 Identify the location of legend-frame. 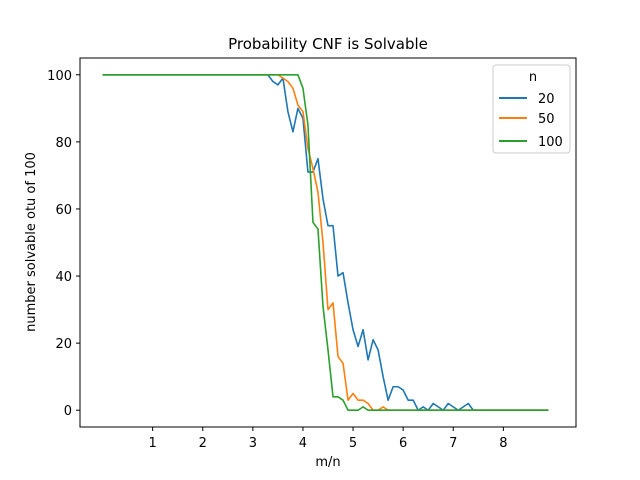
(531, 109).